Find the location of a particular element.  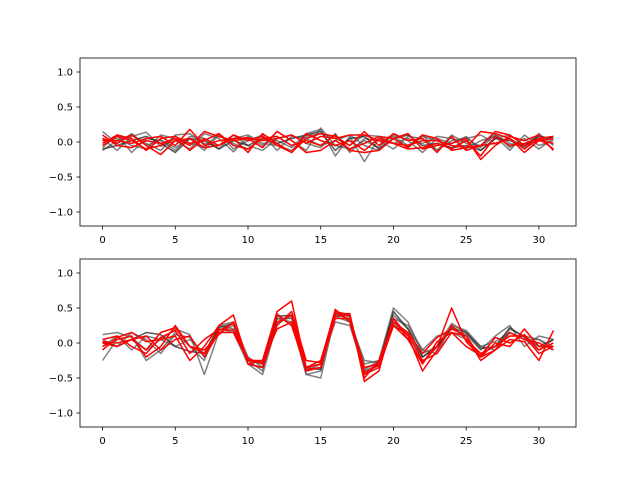

top-y-tick-label: 1.0 is located at coordinates (65, 73).